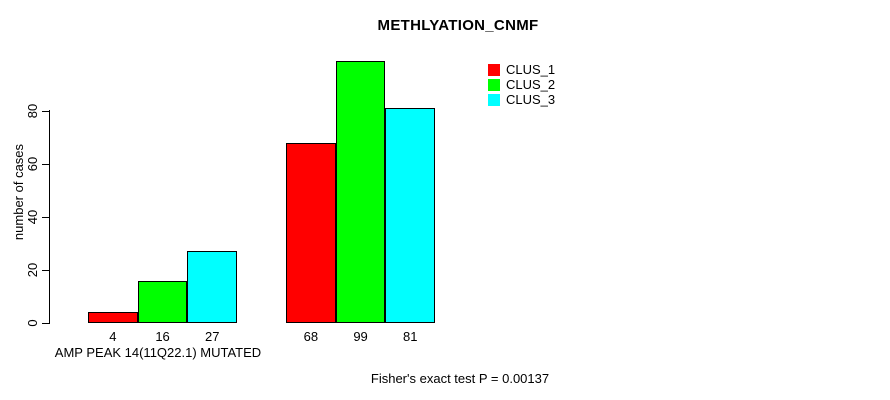  What do you see at coordinates (162, 301) in the screenshot?
I see `bar-clus_2-group1` at bounding box center [162, 301].